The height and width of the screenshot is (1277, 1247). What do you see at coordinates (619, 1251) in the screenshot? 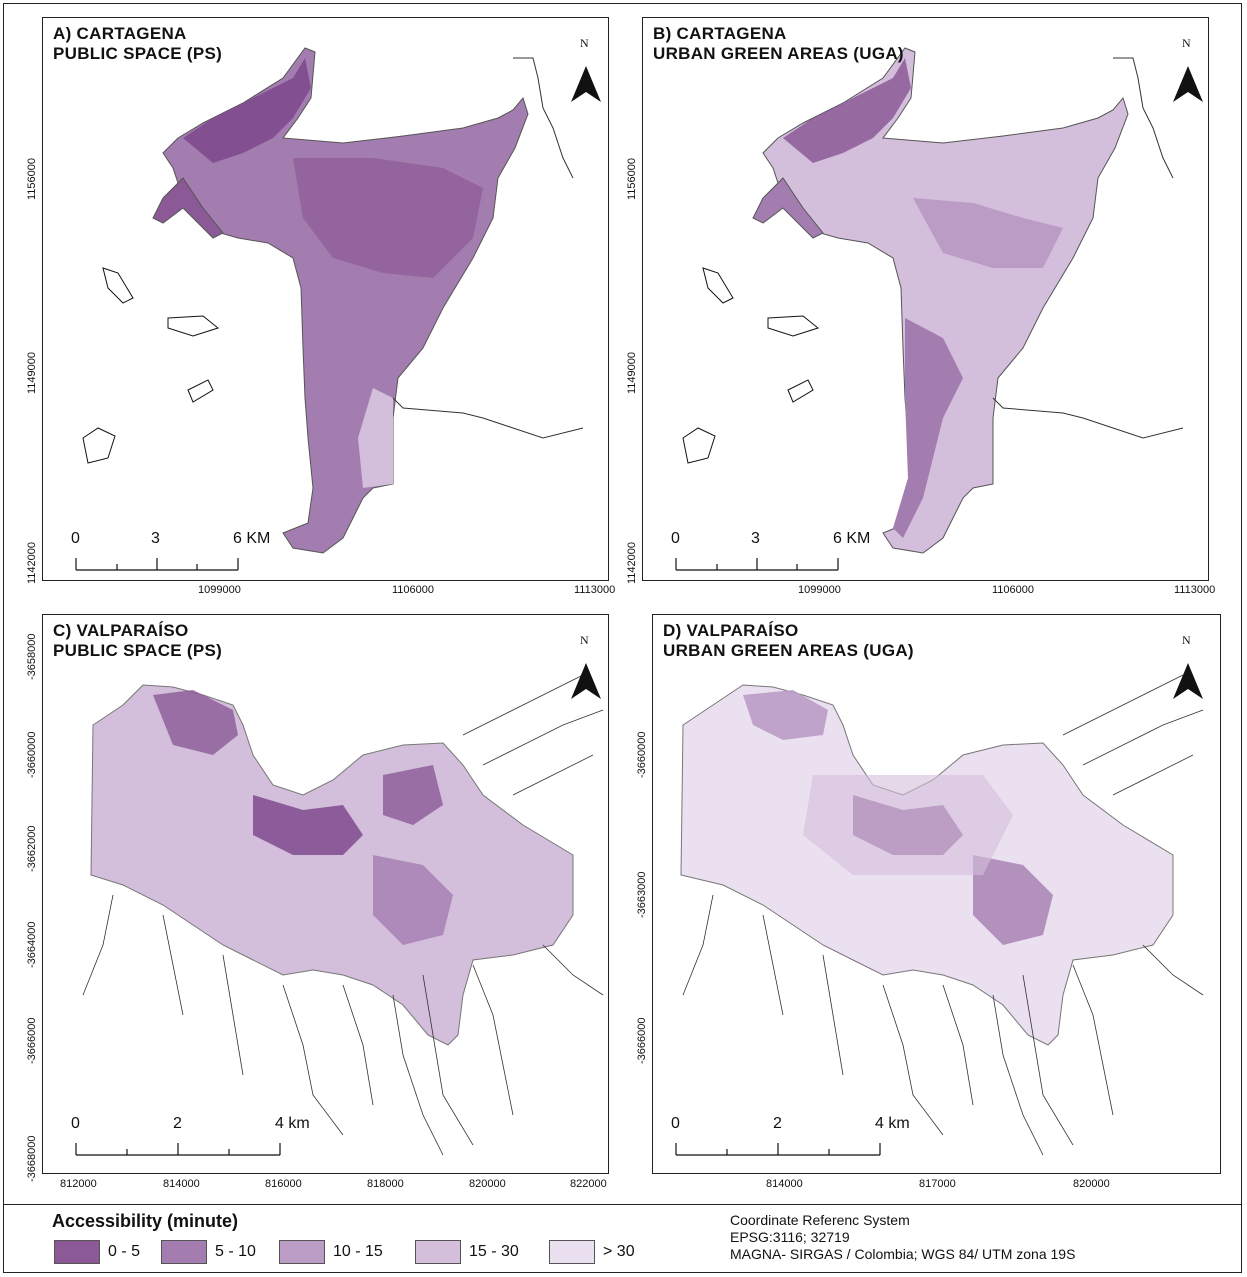
I see `legend-label: > 30` at bounding box center [619, 1251].